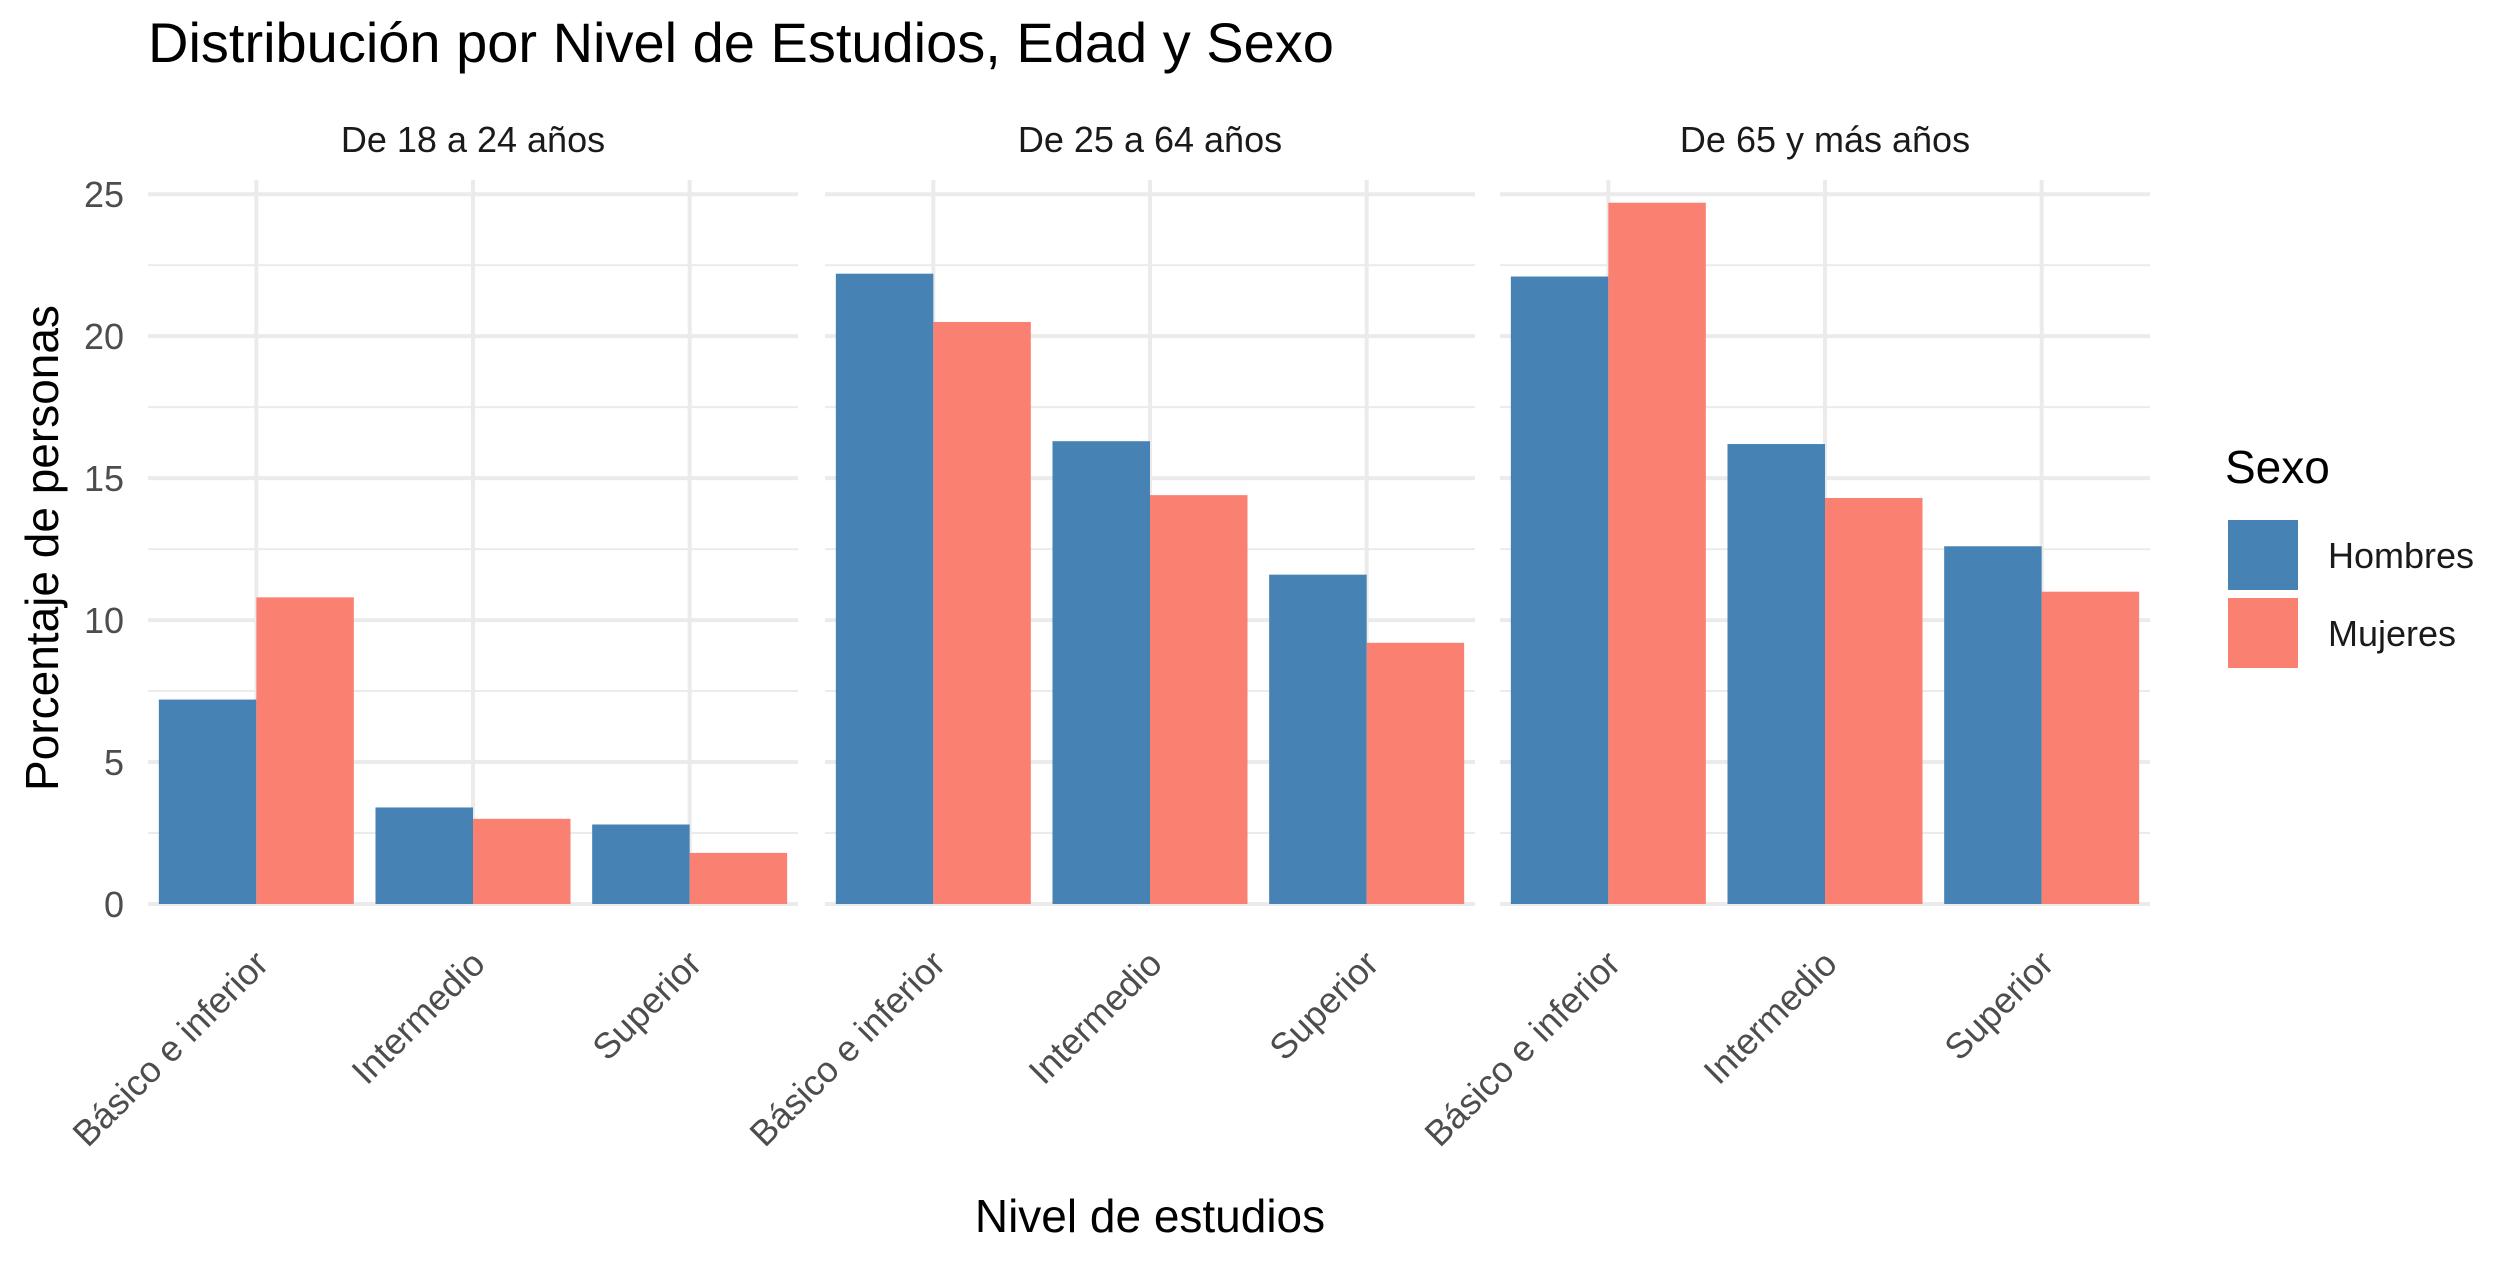 Image resolution: width=2519 pixels, height=1264 pixels. What do you see at coordinates (104, 620) in the screenshot?
I see `y-tick-label: 10` at bounding box center [104, 620].